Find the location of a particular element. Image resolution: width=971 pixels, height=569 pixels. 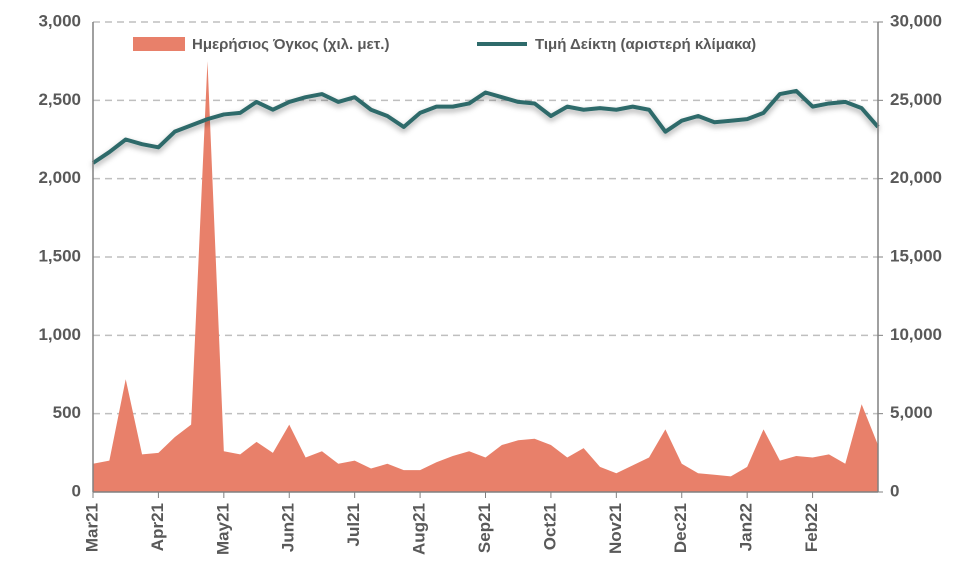

x-tick-label: Aug21 is located at coordinates (419, 529).